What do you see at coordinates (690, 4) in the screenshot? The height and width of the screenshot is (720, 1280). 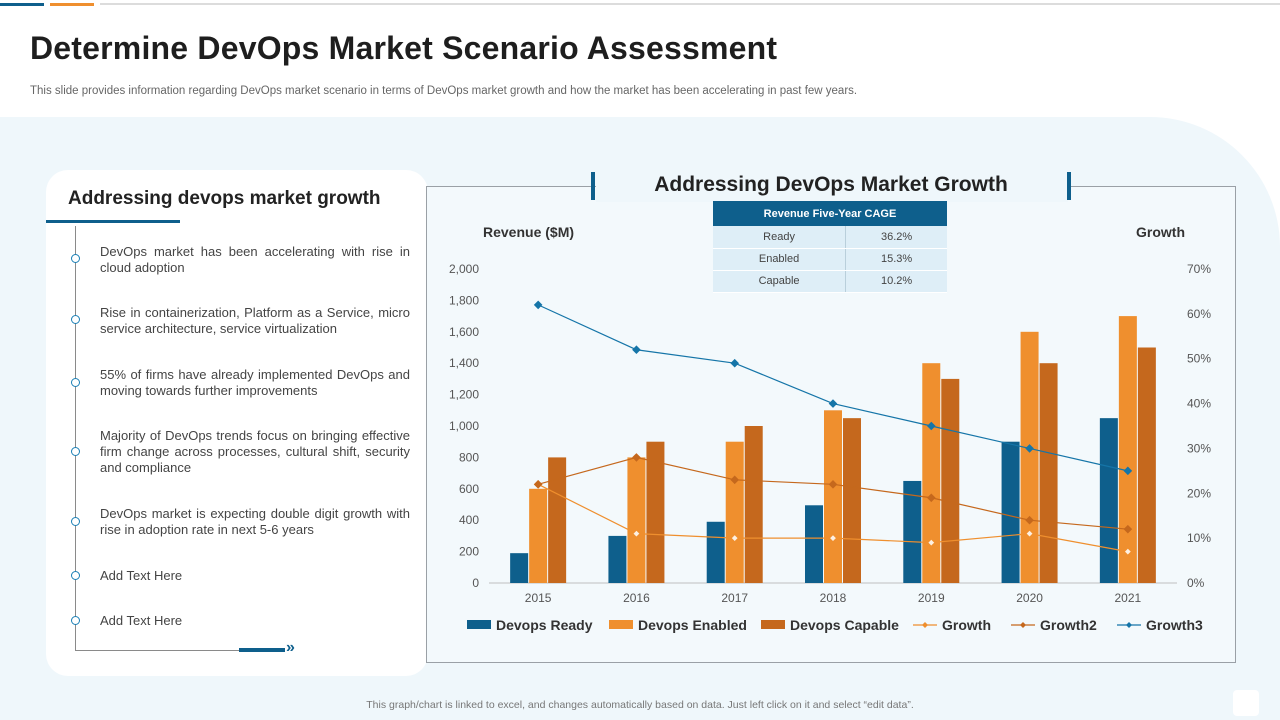 I see `top-rule` at bounding box center [690, 4].